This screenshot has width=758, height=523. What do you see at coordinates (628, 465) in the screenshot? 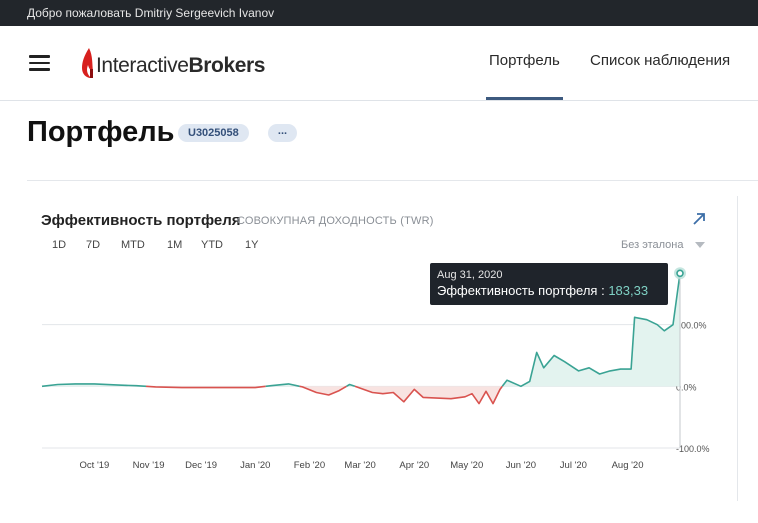
I see `x-tick-label: Aug '20` at bounding box center [628, 465].